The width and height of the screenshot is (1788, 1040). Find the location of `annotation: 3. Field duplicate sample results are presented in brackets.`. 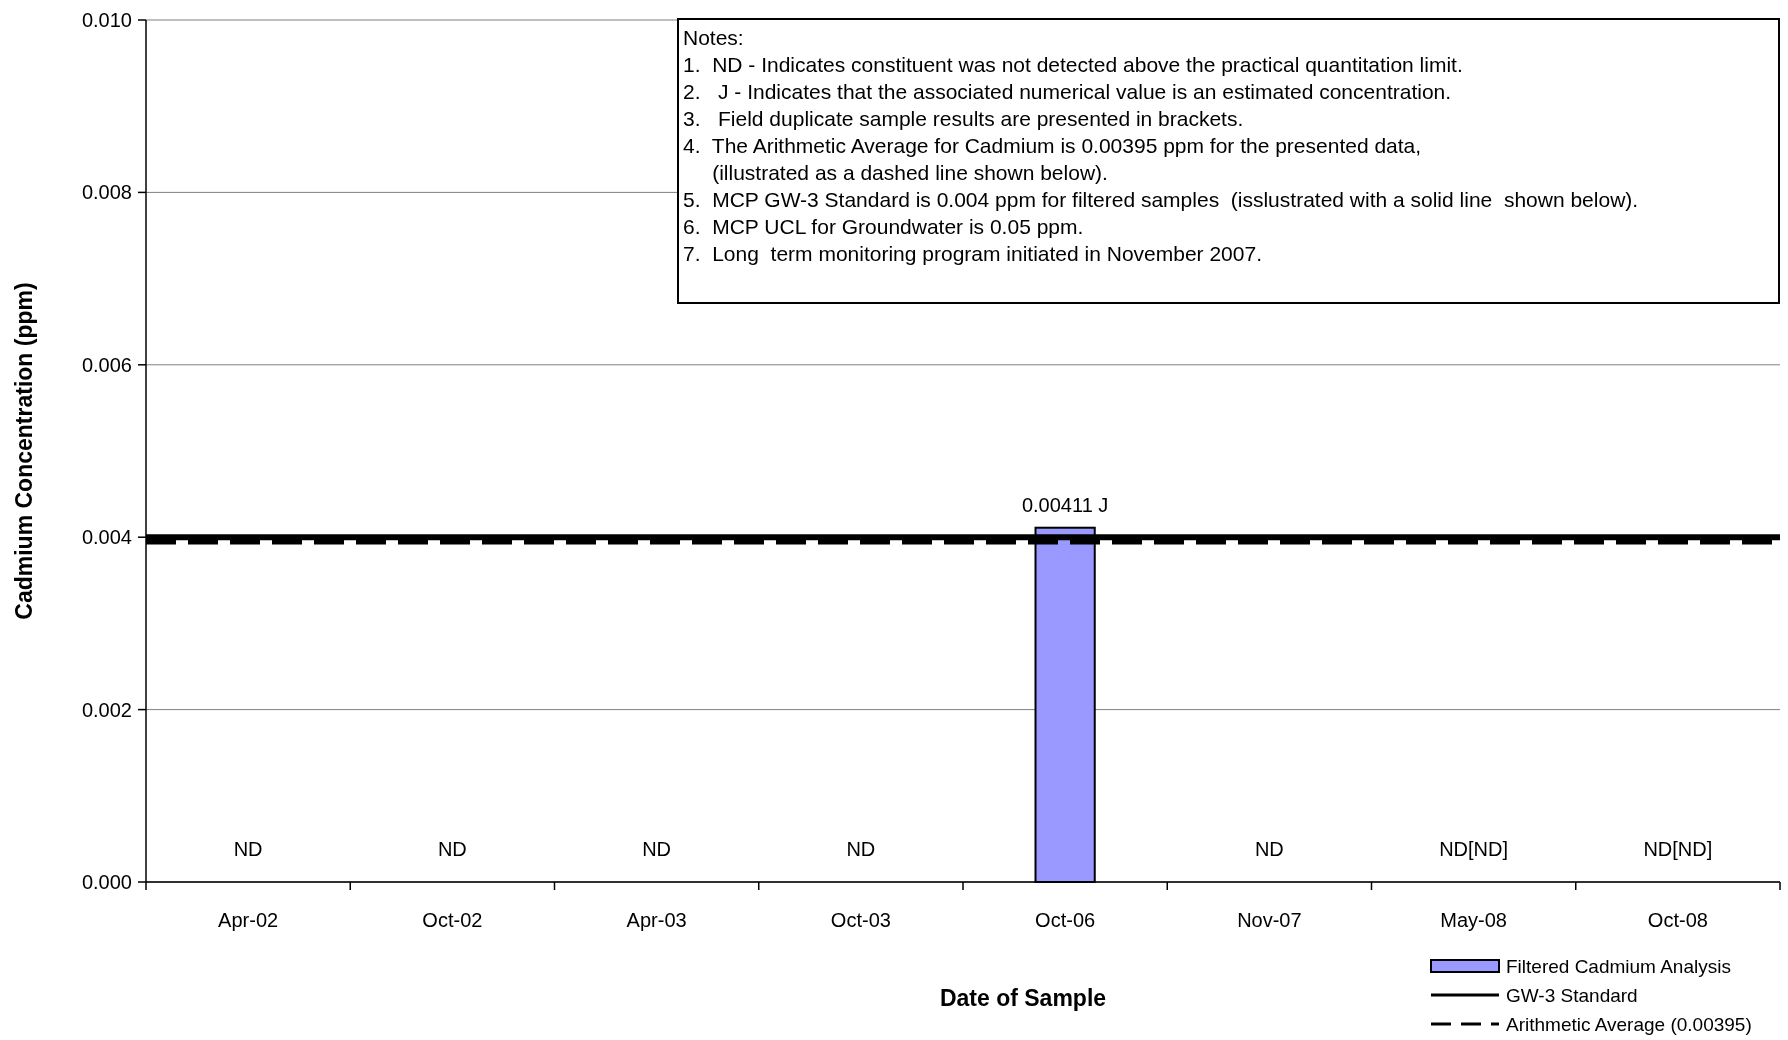

annotation: 3. Field duplicate sample results are presented in brackets. is located at coordinates (963, 118).